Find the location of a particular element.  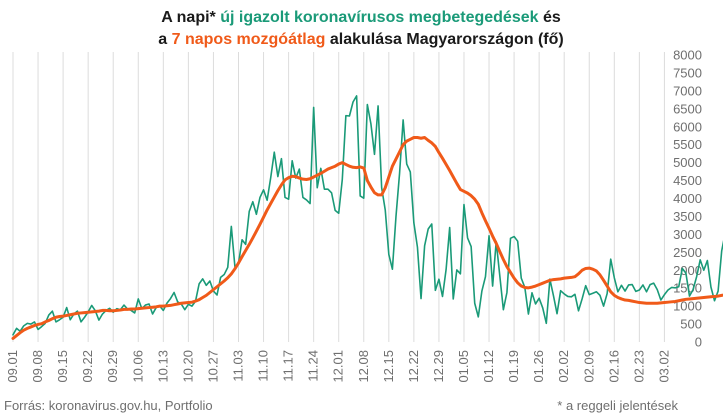

x-tick-label: 02.02 is located at coordinates (563, 366).